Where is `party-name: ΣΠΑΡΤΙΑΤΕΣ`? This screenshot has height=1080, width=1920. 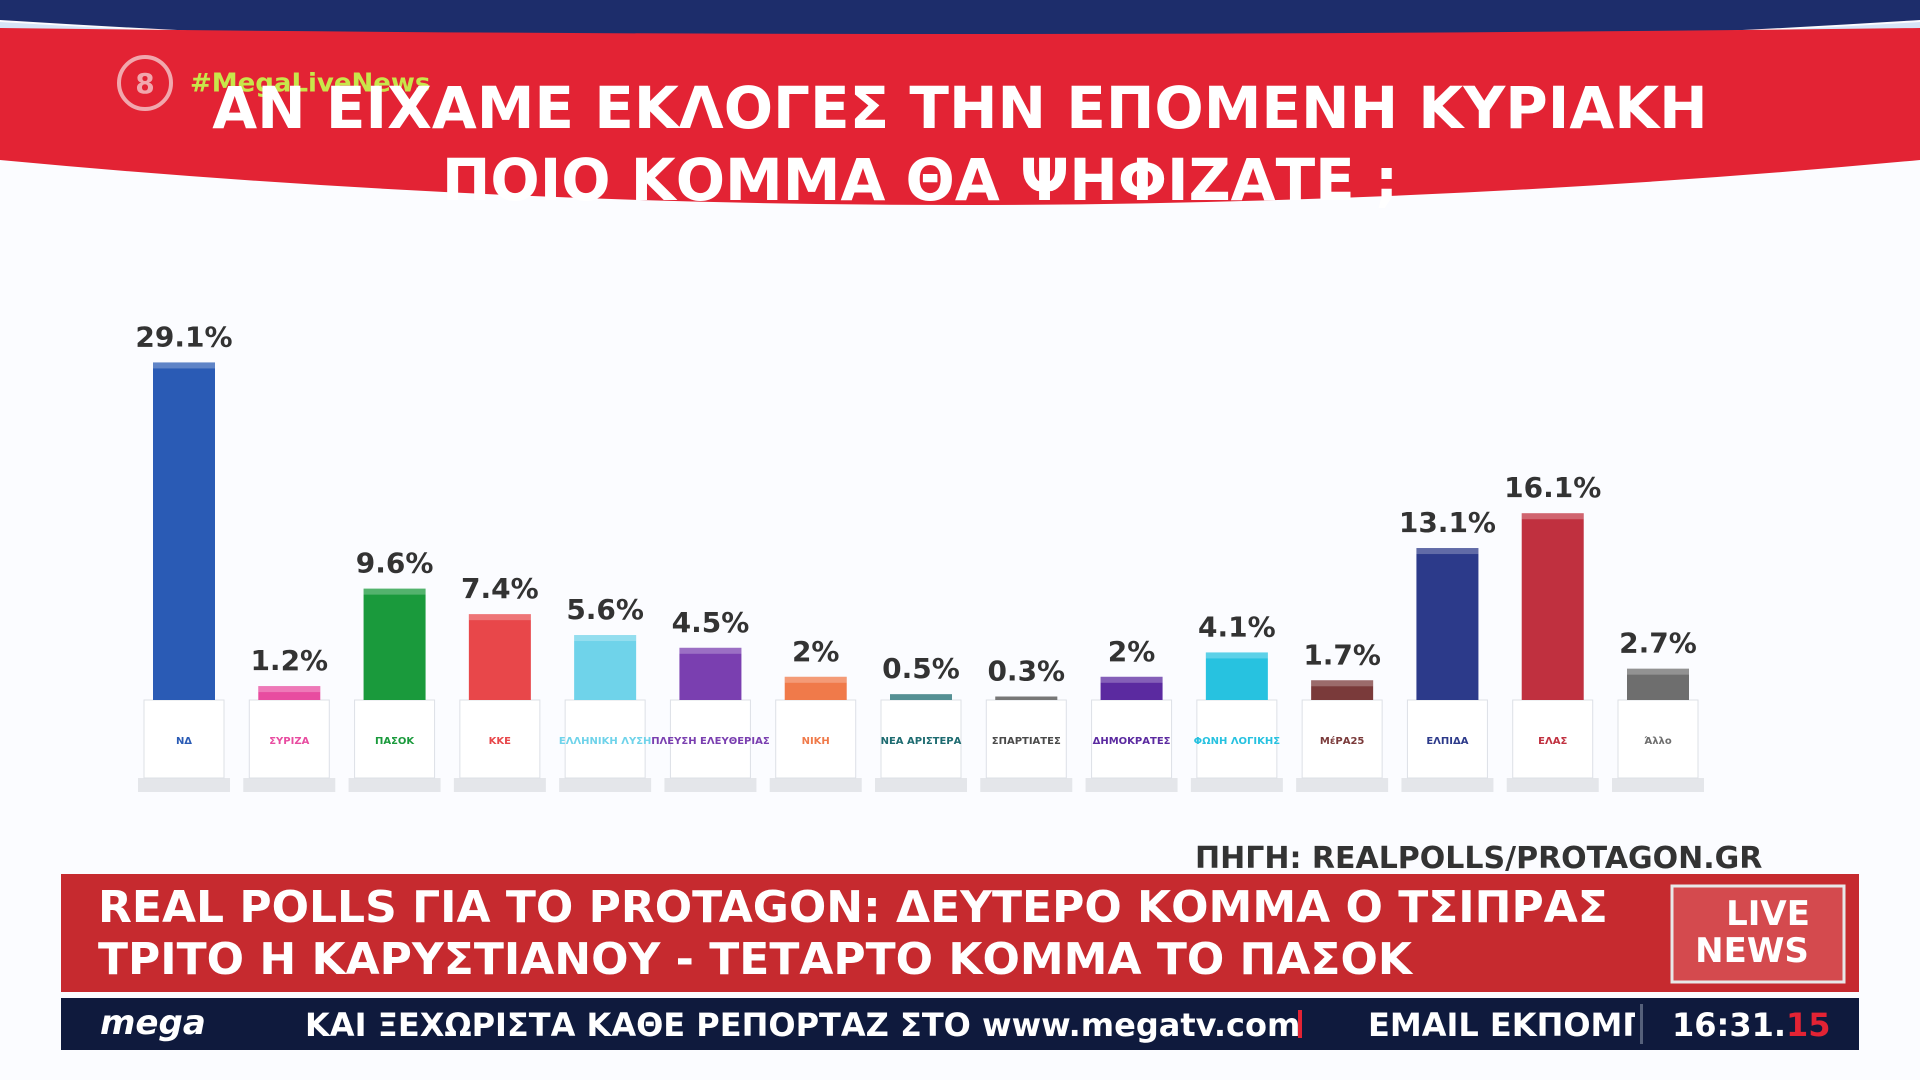 party-name: ΣΠΑΡΤΙΑΤΕΣ is located at coordinates (1026, 741).